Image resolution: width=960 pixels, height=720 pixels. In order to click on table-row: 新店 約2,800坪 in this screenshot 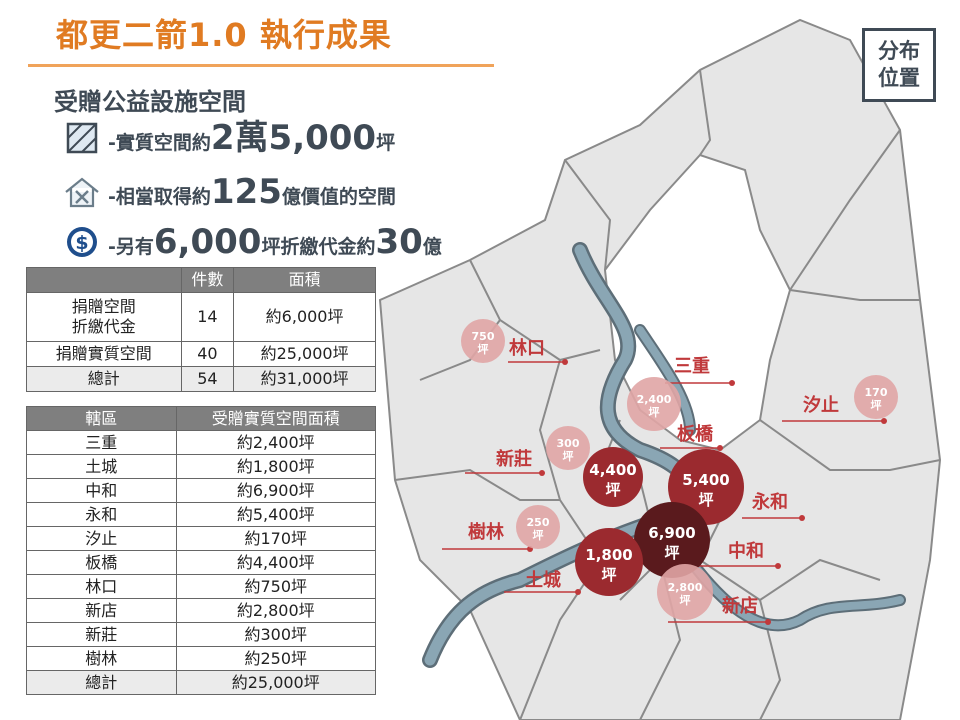, I will do `click(201, 610)`.